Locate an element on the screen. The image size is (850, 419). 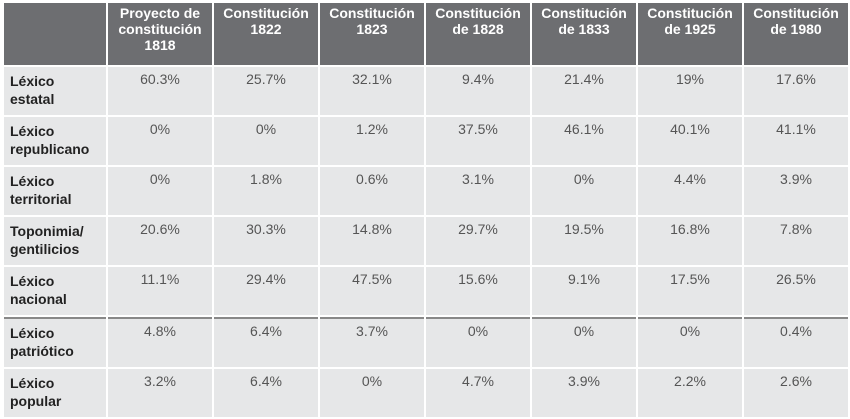
cell: 32.1% is located at coordinates (372, 91).